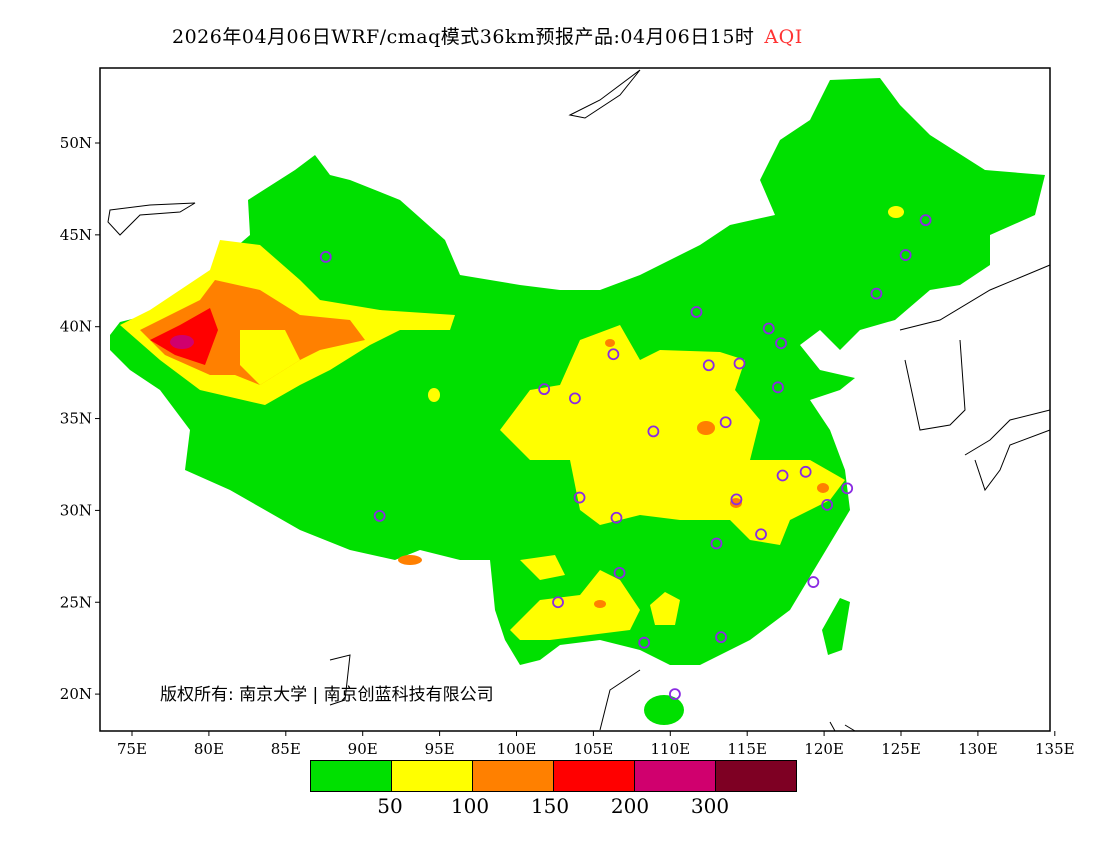 This screenshot has height=850, width=1100. What do you see at coordinates (440, 749) in the screenshot?
I see `lon-tick-label: 95E` at bounding box center [440, 749].